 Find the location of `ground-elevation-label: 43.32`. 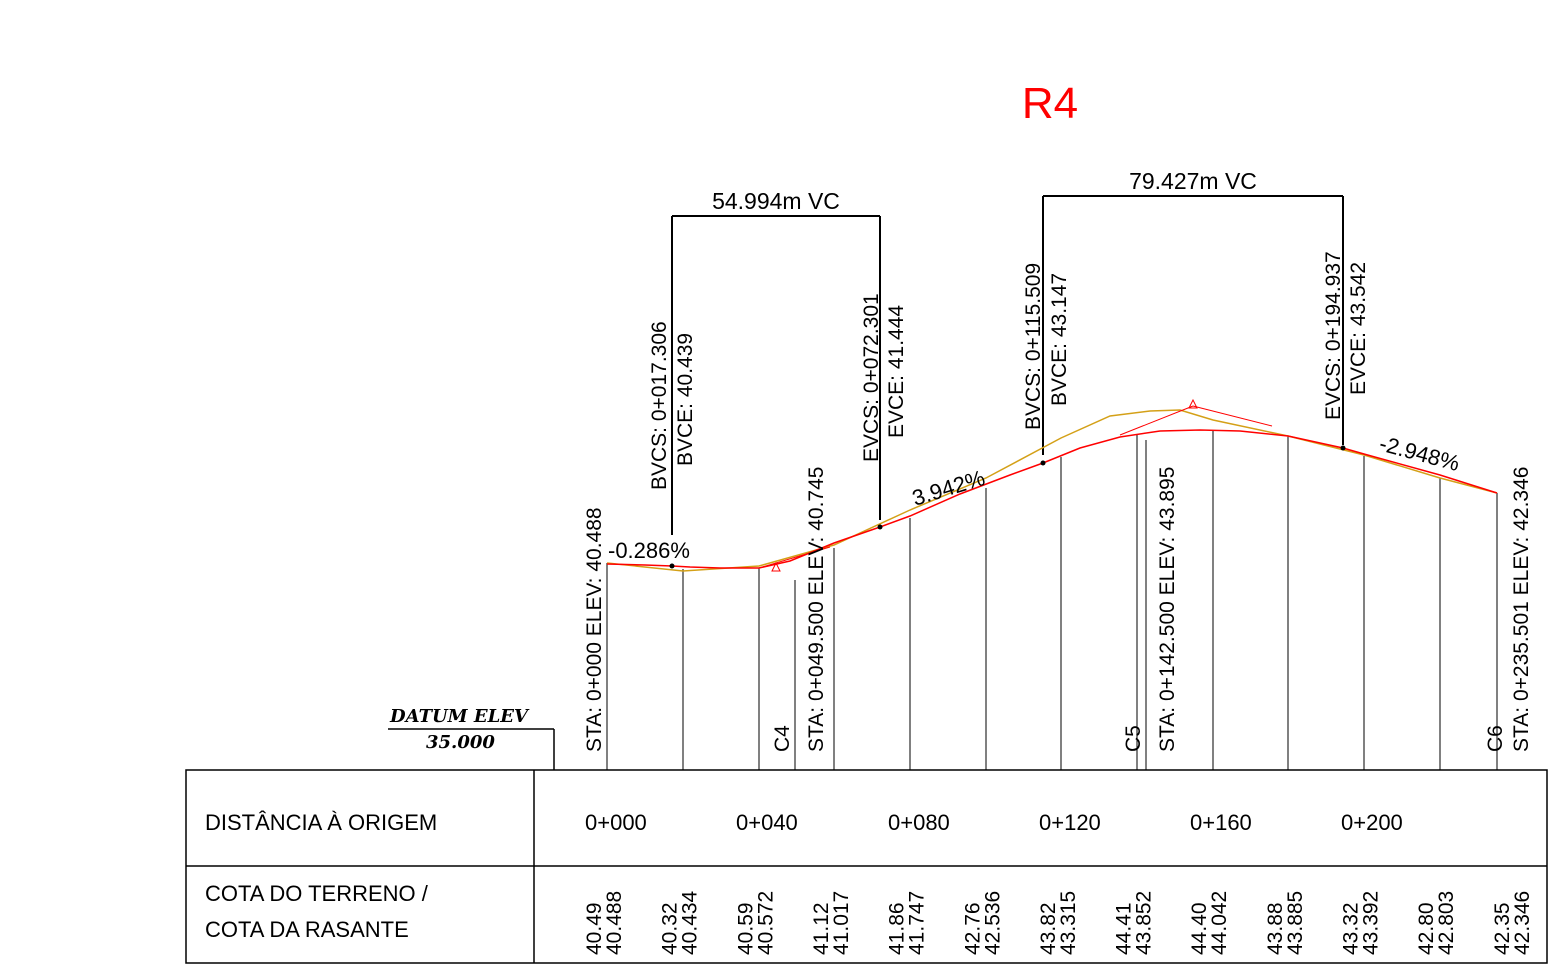

ground-elevation-label: 43.32 is located at coordinates (1351, 928).